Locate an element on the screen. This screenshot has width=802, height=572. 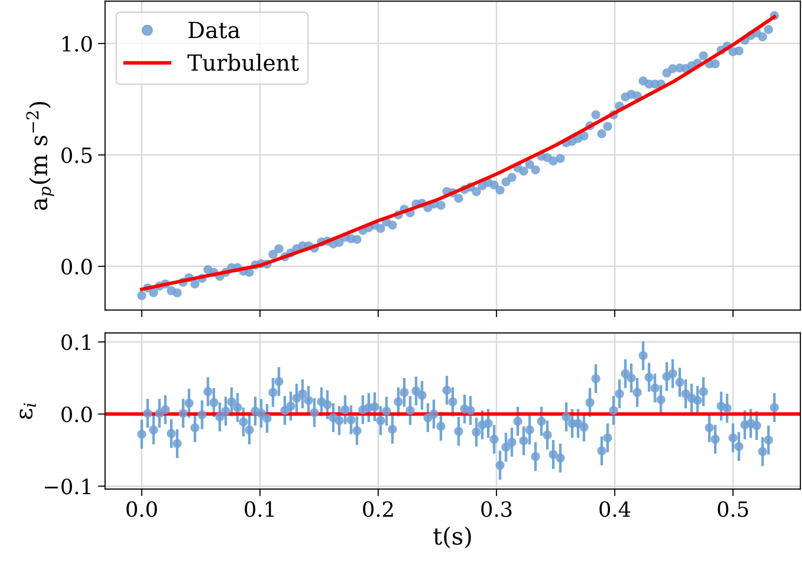
y-tick-label: −0.1 is located at coordinates (67, 486).